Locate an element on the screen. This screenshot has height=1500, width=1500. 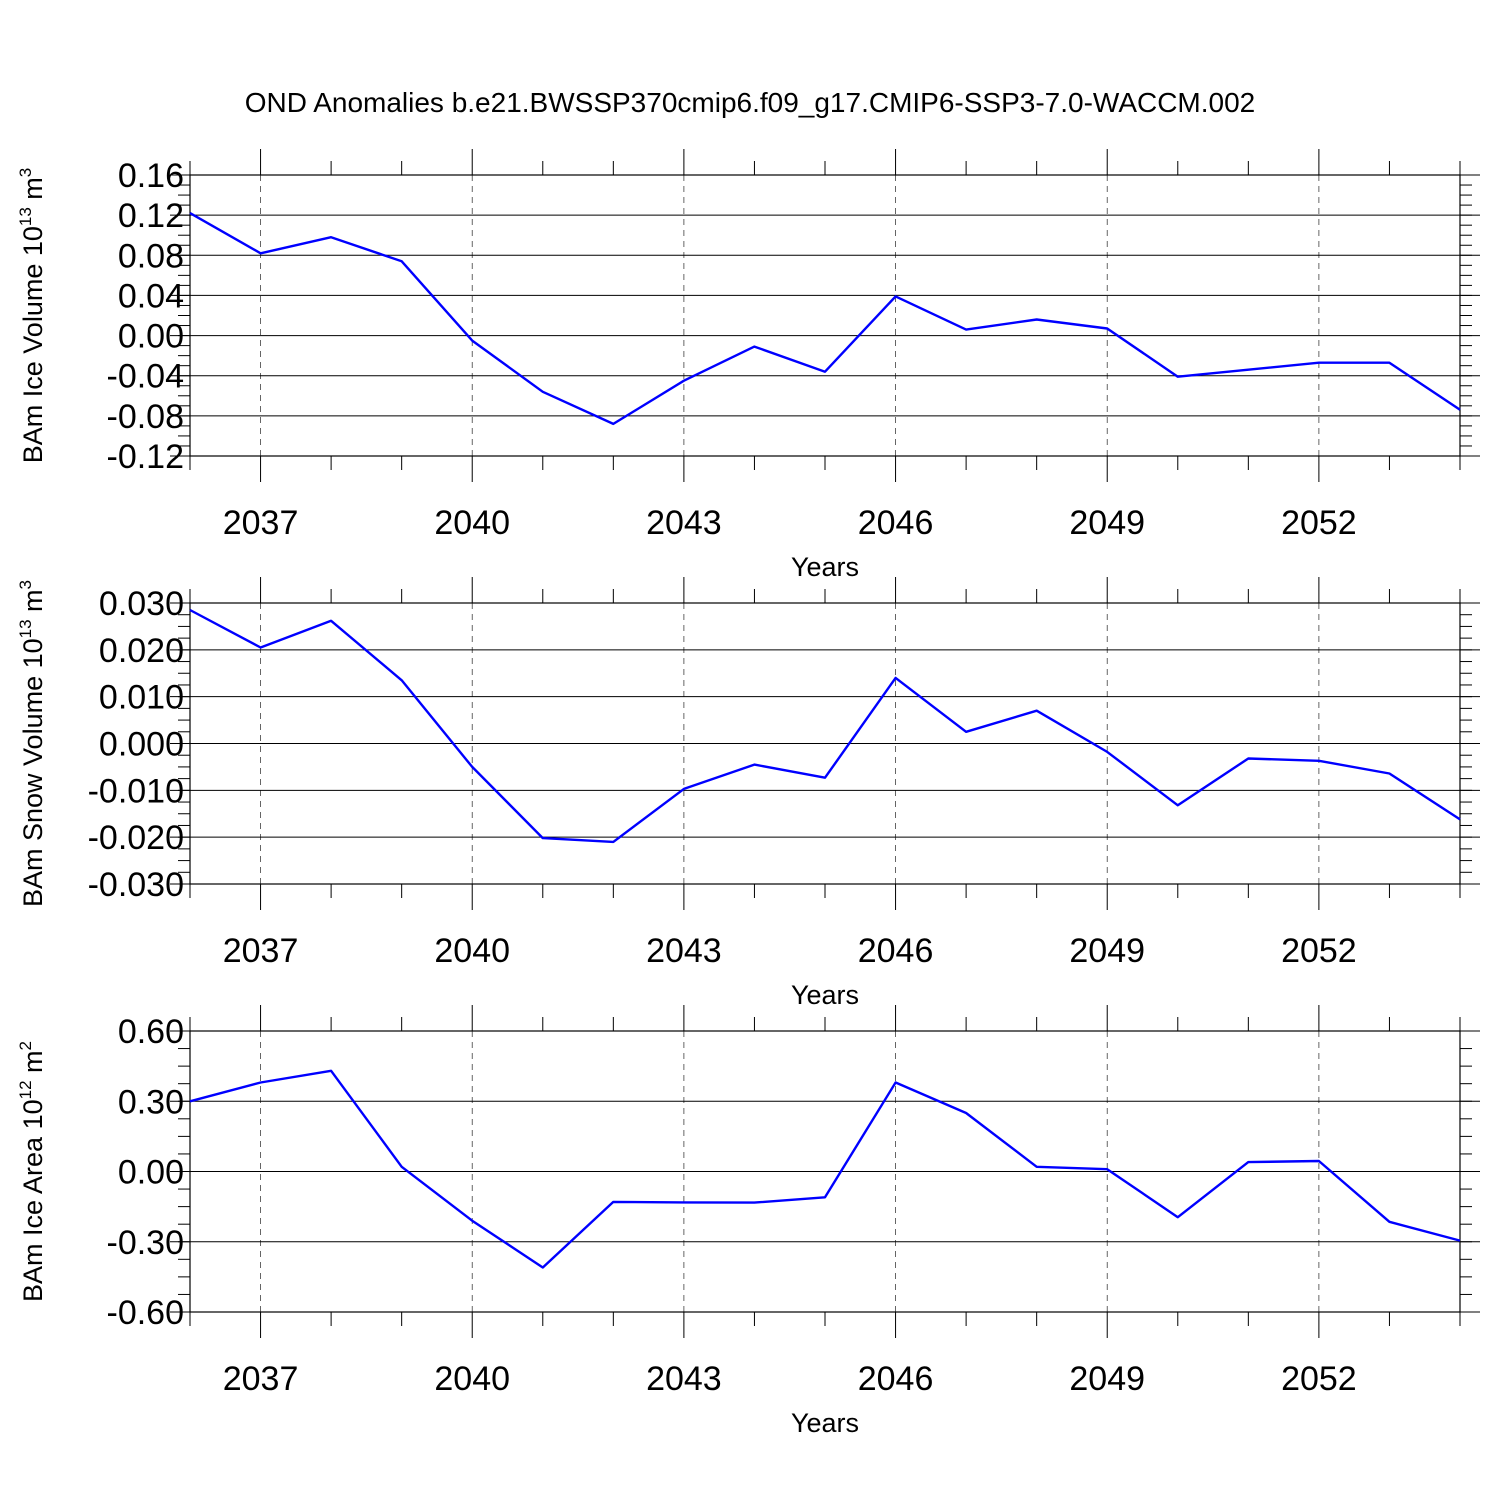
y-tick-label: 0.12 is located at coordinates (151, 216).